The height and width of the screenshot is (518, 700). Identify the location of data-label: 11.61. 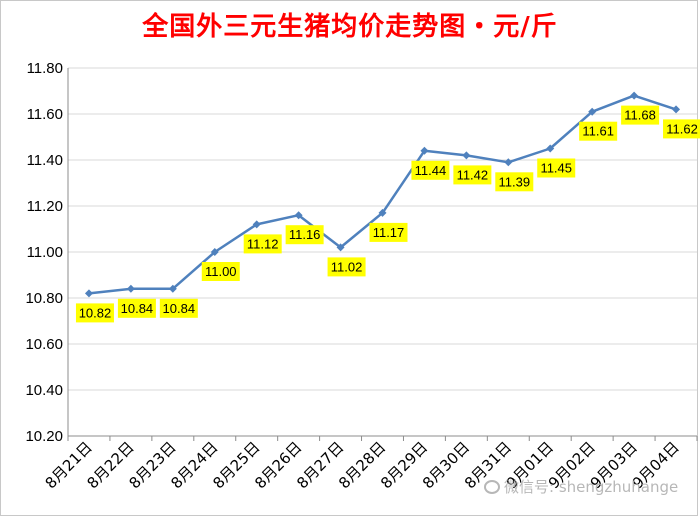
(598, 131).